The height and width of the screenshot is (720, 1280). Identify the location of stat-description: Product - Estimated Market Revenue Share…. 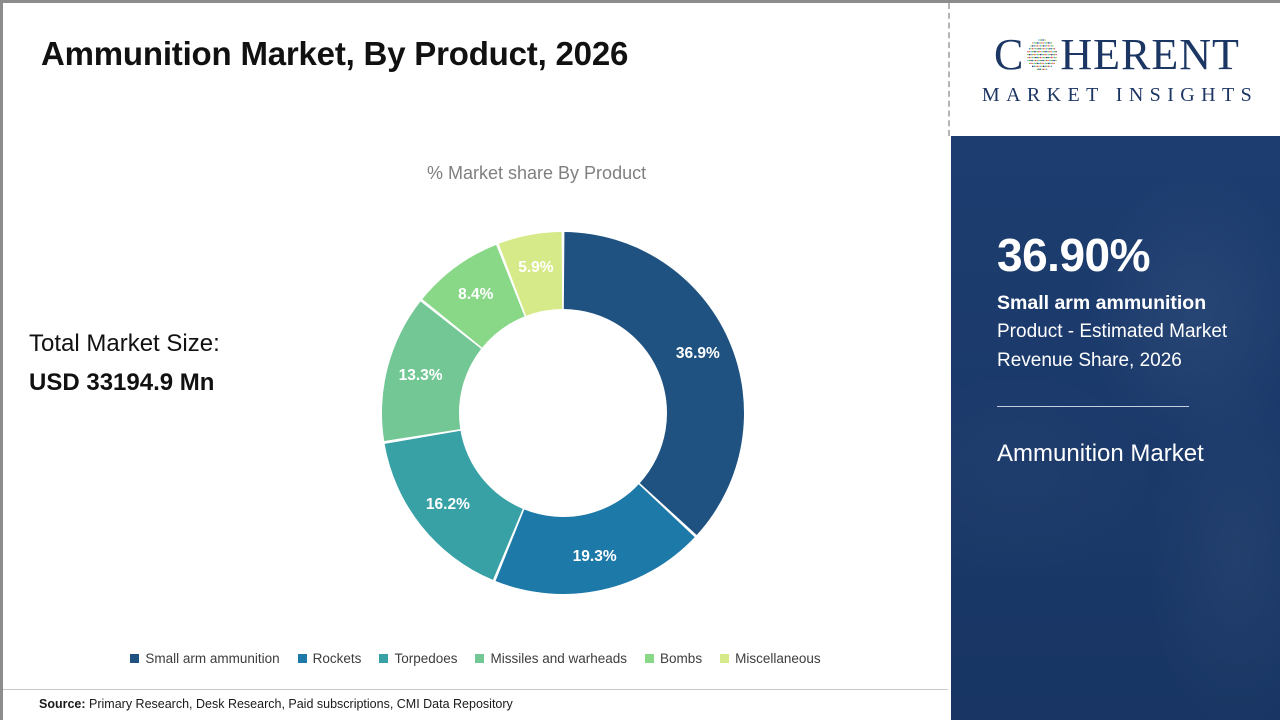
(1112, 346).